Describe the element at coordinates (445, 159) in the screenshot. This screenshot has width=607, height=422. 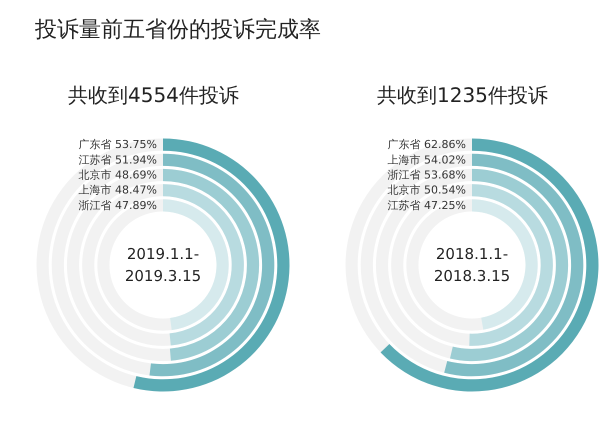
I see `data-label: 54.02%` at that location.